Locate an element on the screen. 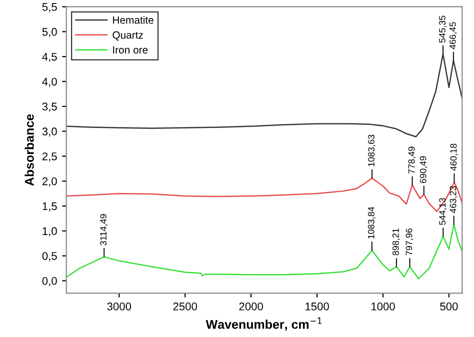 The width and height of the screenshot is (474, 337). annotation: 690,49 is located at coordinates (424, 169).